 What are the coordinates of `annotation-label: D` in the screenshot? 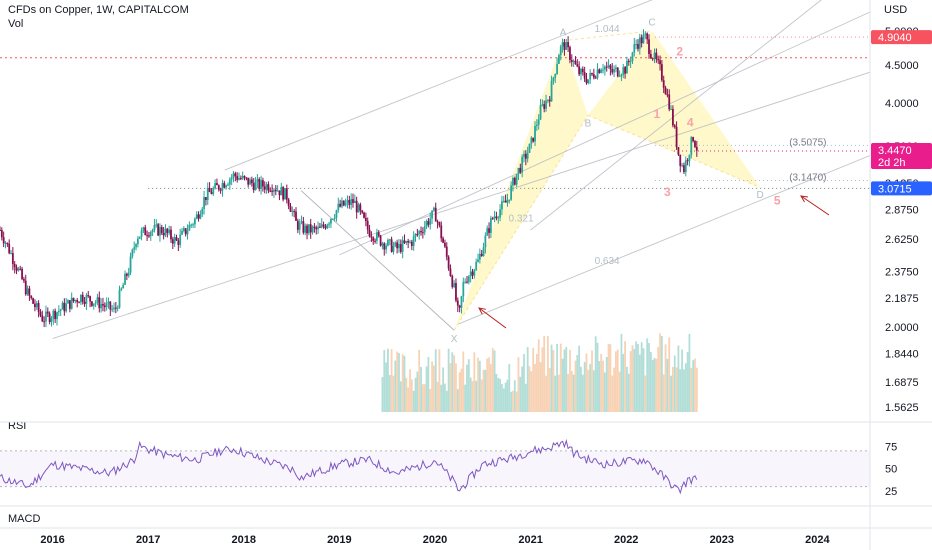 It's located at (759, 195).